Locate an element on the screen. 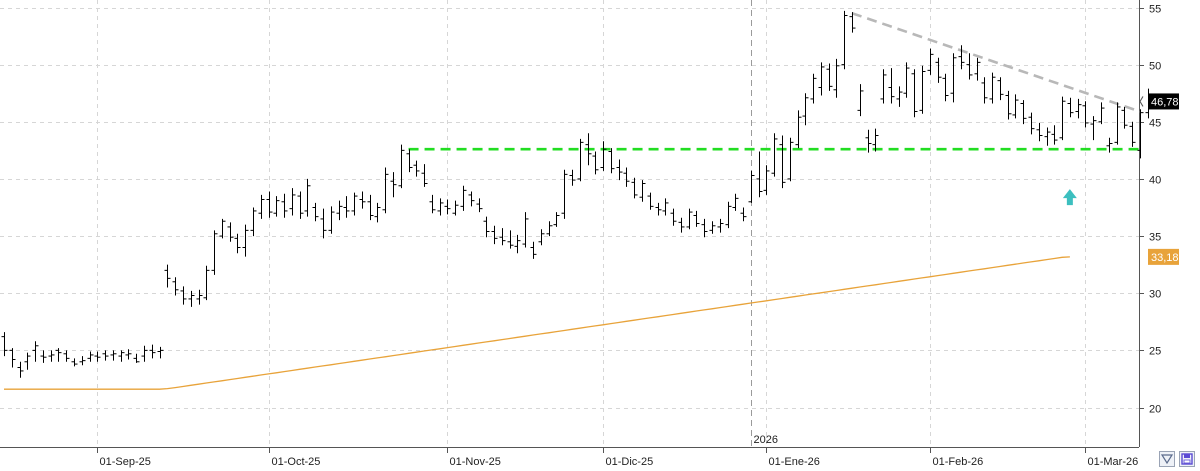 This screenshot has width=1200, height=471. y-tick-label: 25 is located at coordinates (1155, 352).